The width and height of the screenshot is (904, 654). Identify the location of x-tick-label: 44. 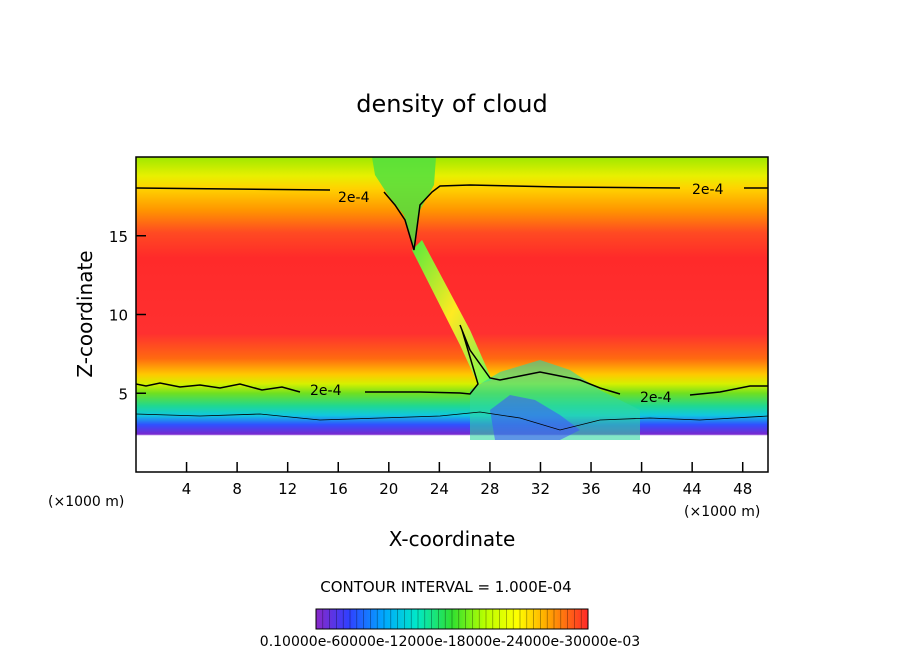
(692, 489).